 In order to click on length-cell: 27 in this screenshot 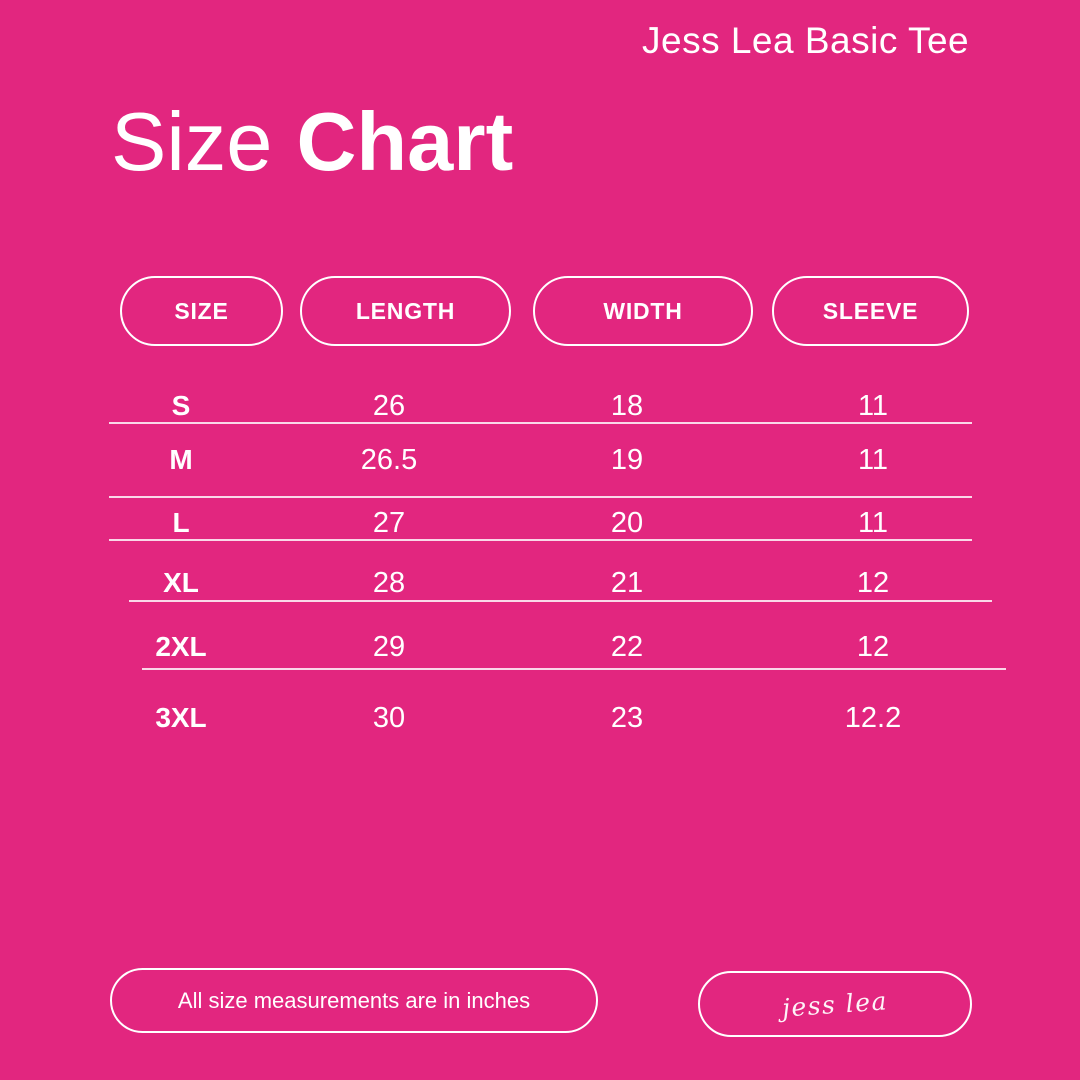, I will do `click(389, 523)`.